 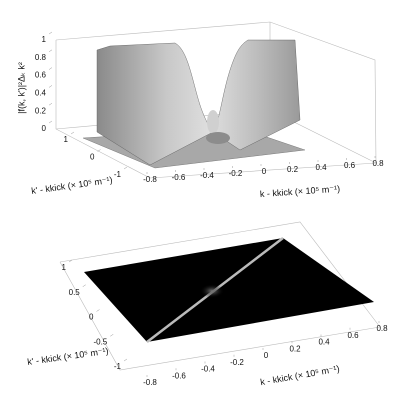 What do you see at coordinates (100, 341) in the screenshot?
I see `tick-label: -0.5` at bounding box center [100, 341].